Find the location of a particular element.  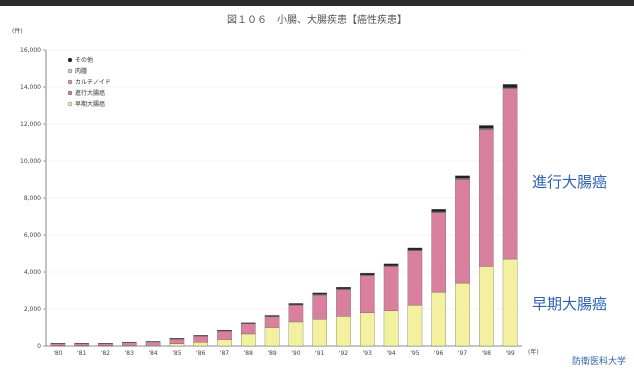

legend-label: カルチノイド is located at coordinates (93, 82).